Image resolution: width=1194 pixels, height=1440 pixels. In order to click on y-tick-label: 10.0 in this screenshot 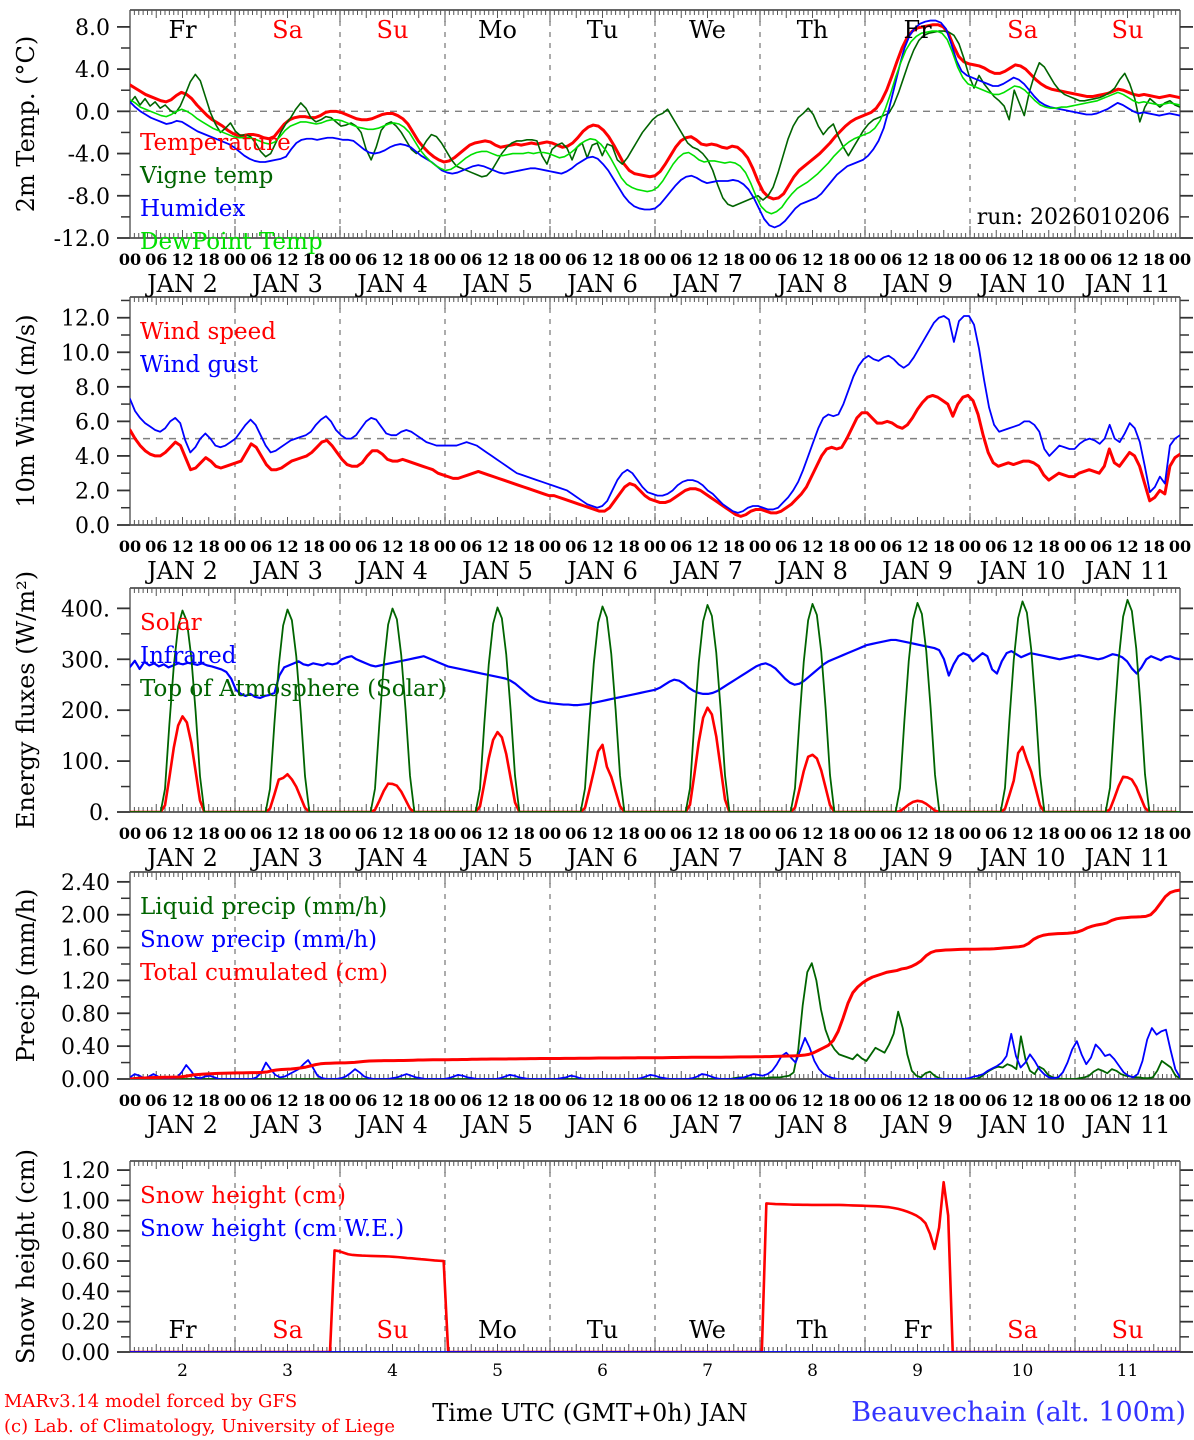, I will do `click(85, 353)`.